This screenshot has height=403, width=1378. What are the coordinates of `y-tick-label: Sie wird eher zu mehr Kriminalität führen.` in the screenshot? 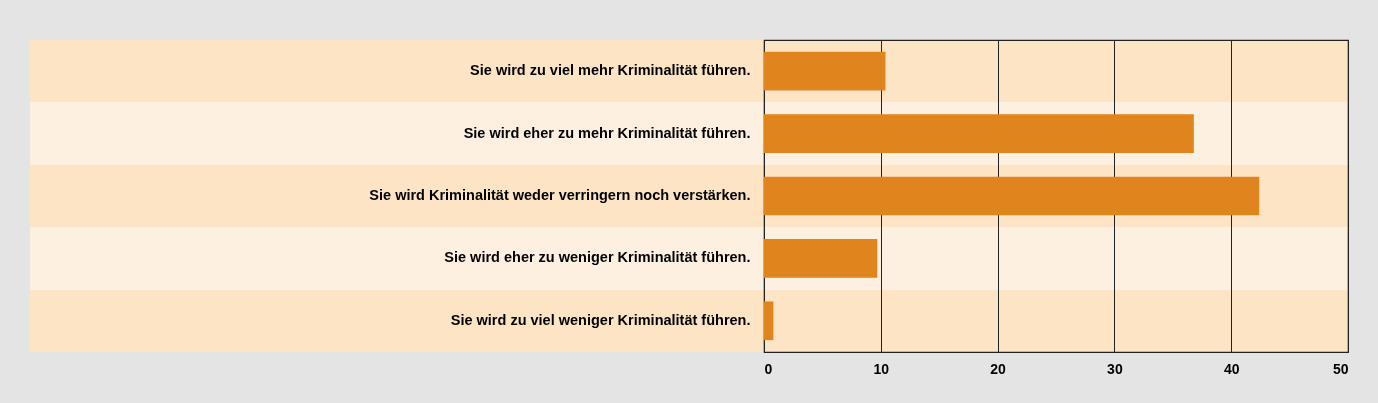 It's located at (607, 132).